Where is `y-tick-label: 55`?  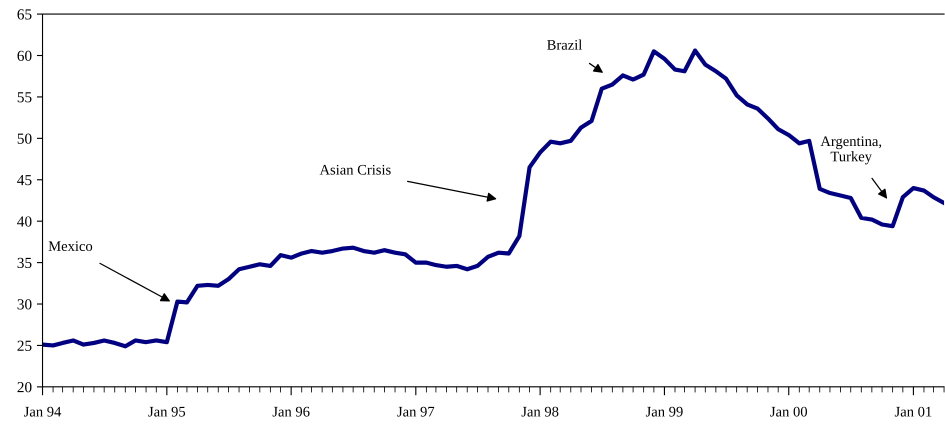 y-tick-label: 55 is located at coordinates (25, 97).